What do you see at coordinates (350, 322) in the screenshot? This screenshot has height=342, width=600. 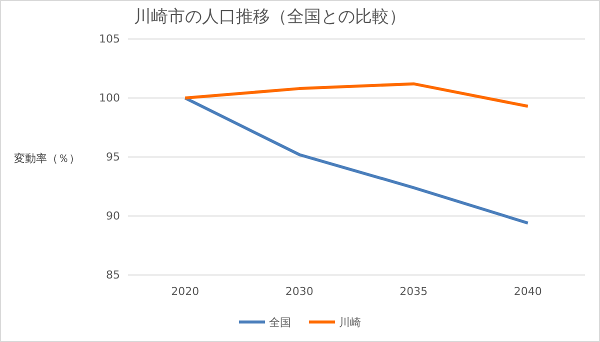 I see `legend-label: 川崎` at bounding box center [350, 322].